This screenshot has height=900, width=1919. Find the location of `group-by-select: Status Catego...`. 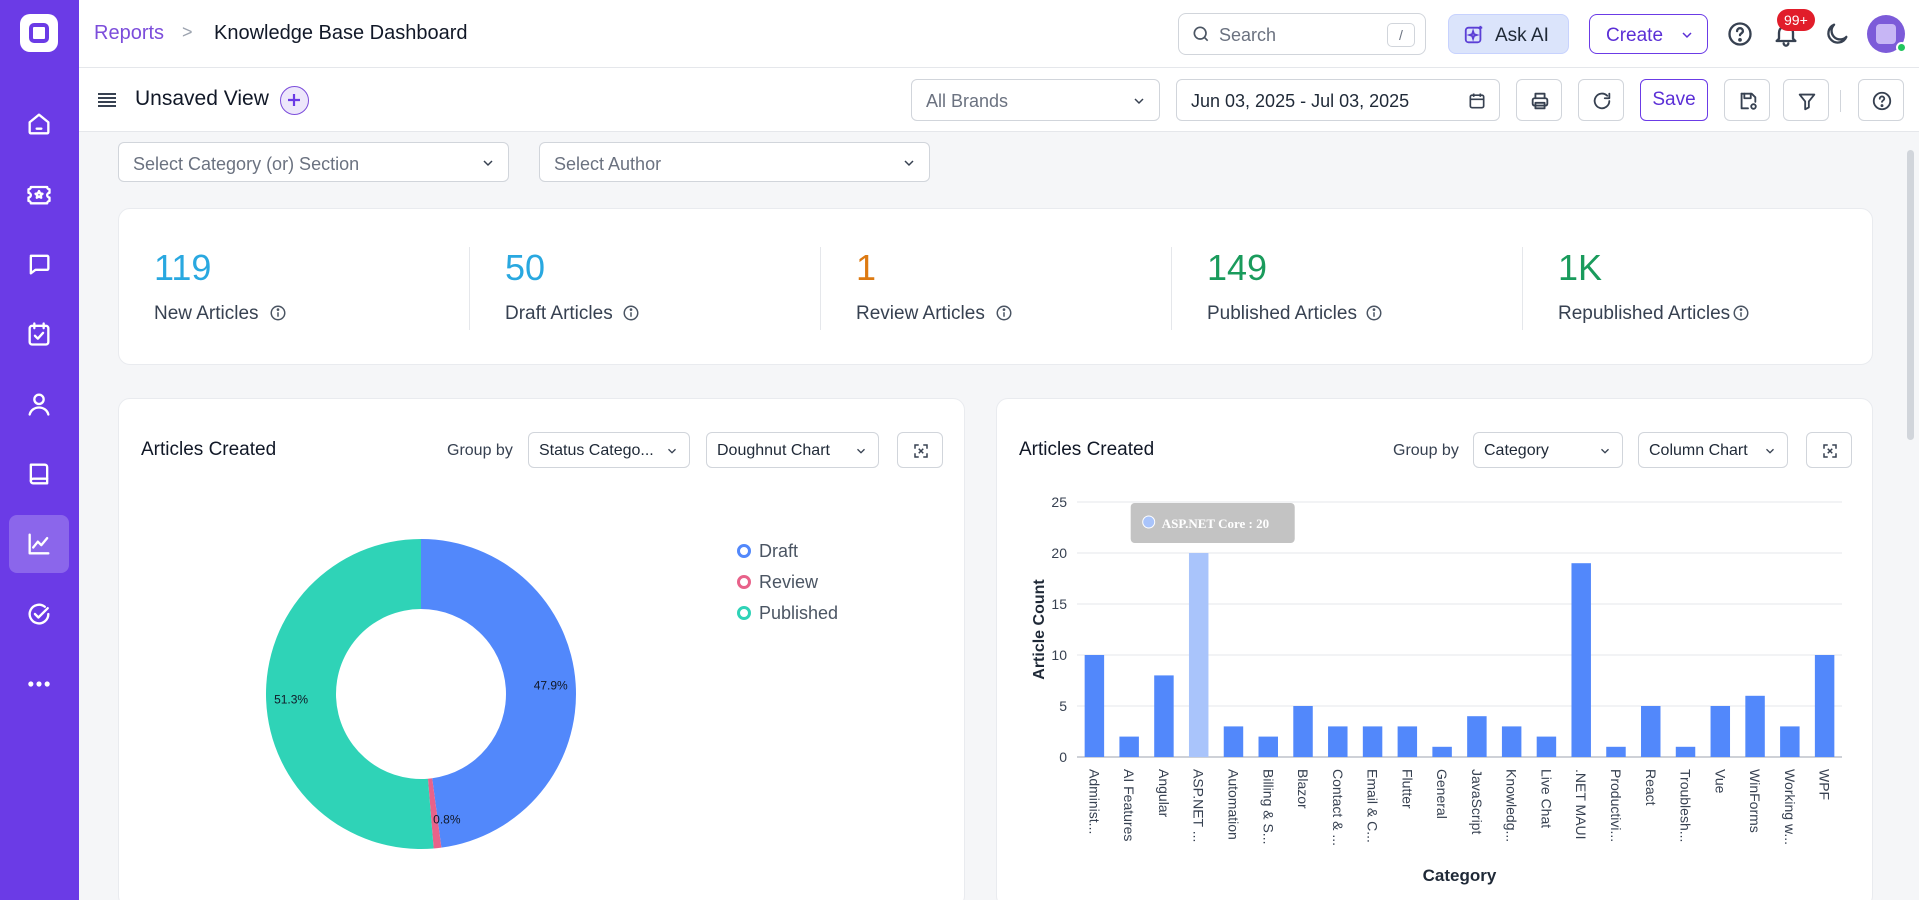

group-by-select: Status Catego... is located at coordinates (609, 450).